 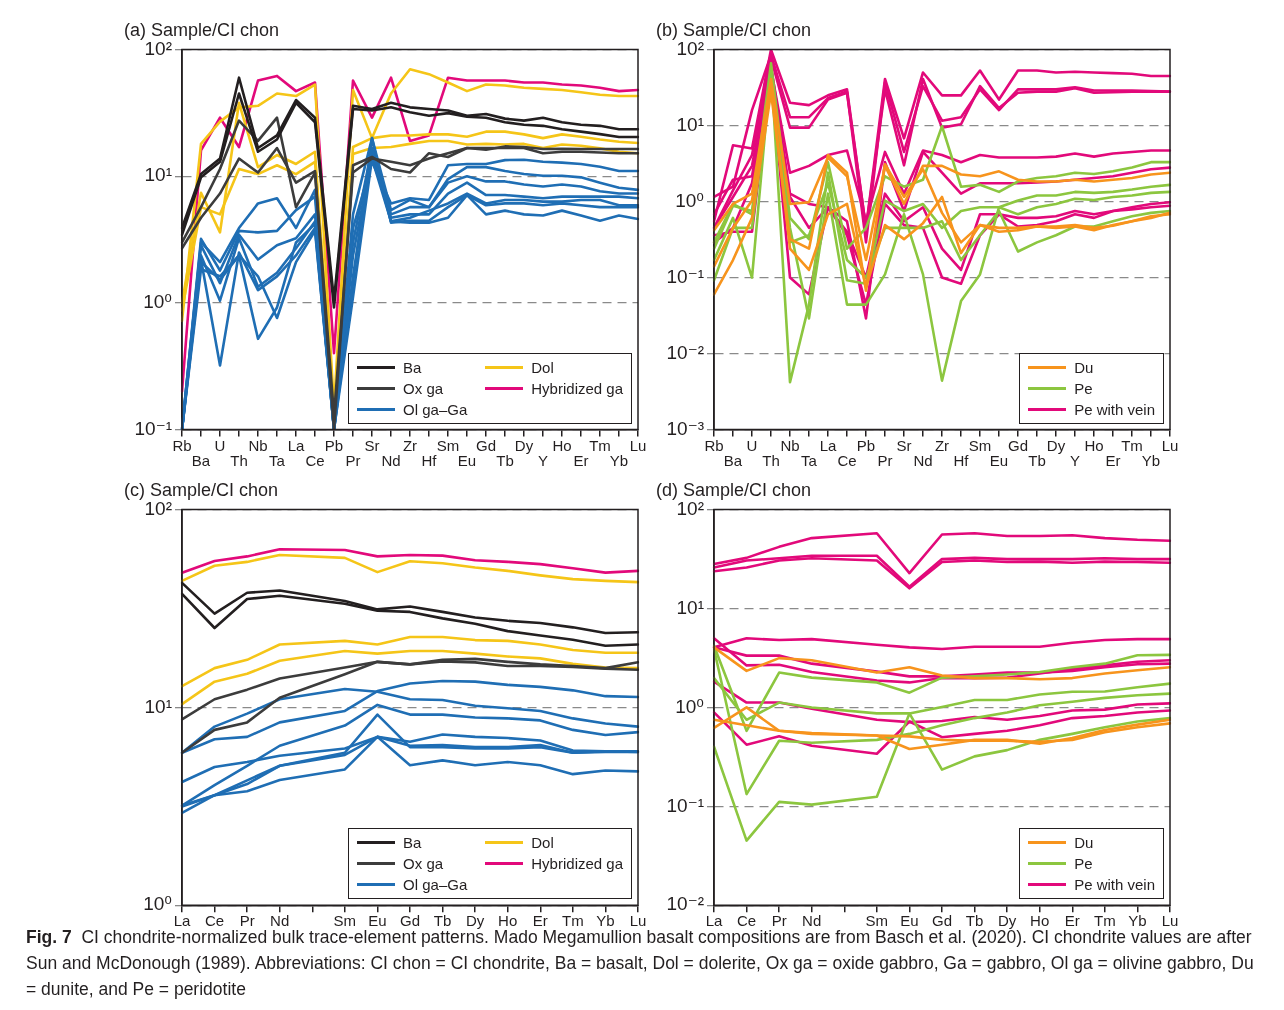 What do you see at coordinates (542, 843) in the screenshot?
I see `legend-label: Dol` at bounding box center [542, 843].